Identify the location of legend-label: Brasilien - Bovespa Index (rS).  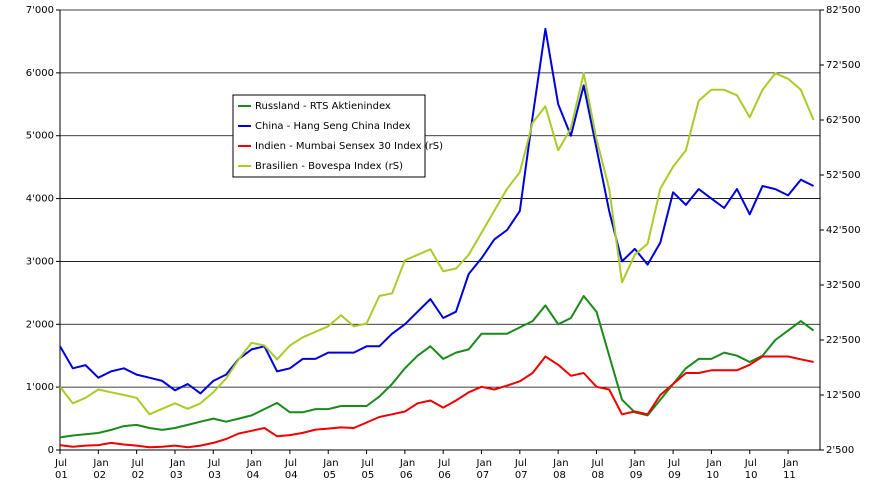
(329, 166).